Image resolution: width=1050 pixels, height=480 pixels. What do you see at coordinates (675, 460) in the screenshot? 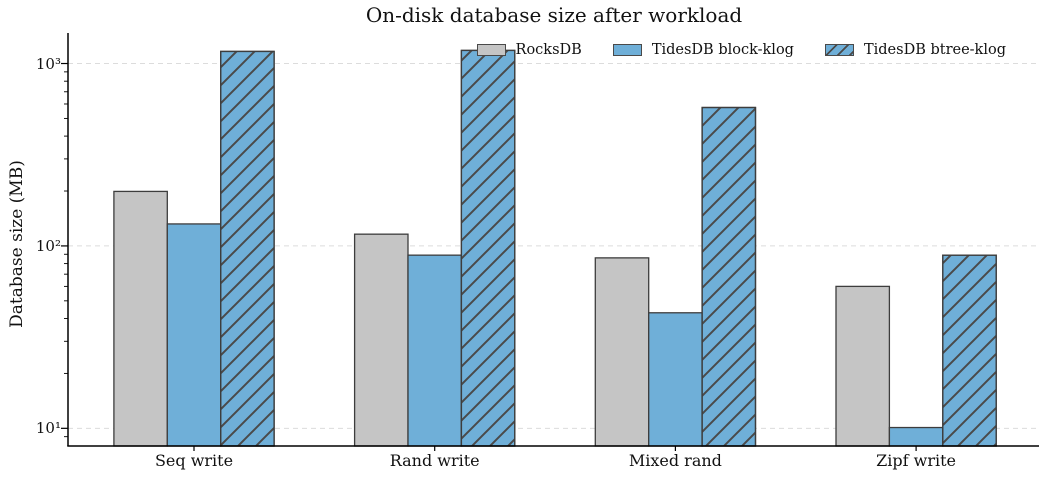
I see `x-tick-label-mixed-rand: Mixed rand` at bounding box center [675, 460].